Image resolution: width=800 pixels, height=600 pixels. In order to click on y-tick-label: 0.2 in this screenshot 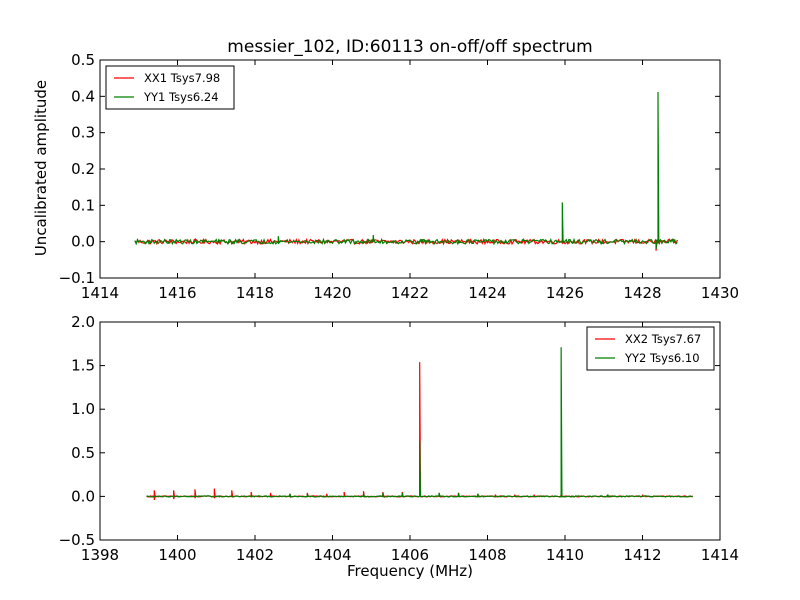, I will do `click(83, 169)`.